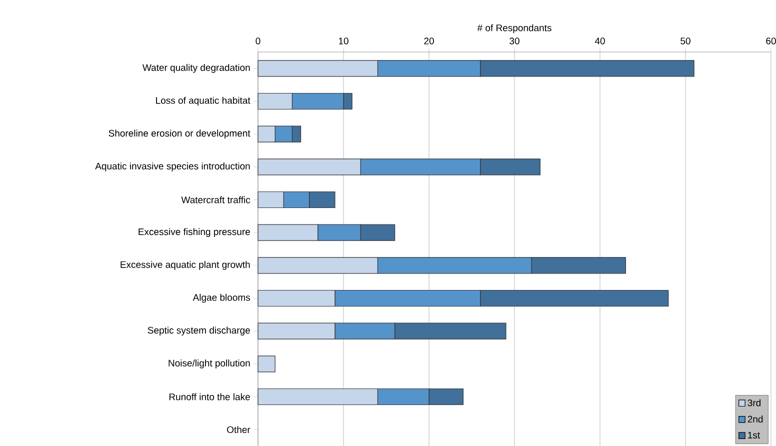  I want to click on x-axis-title: # of Respondants, so click(514, 29).